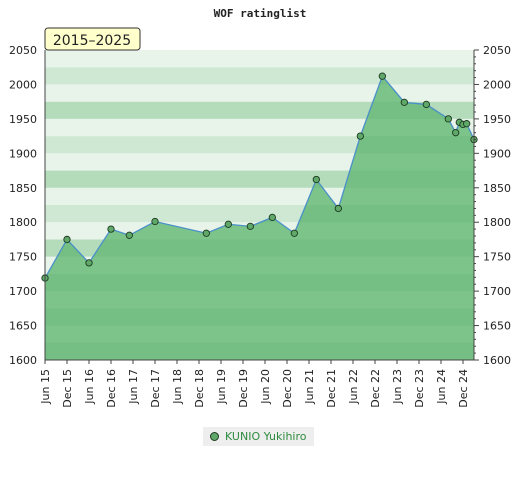  I want to click on y-tick-label-left: 2050, so click(23, 50).